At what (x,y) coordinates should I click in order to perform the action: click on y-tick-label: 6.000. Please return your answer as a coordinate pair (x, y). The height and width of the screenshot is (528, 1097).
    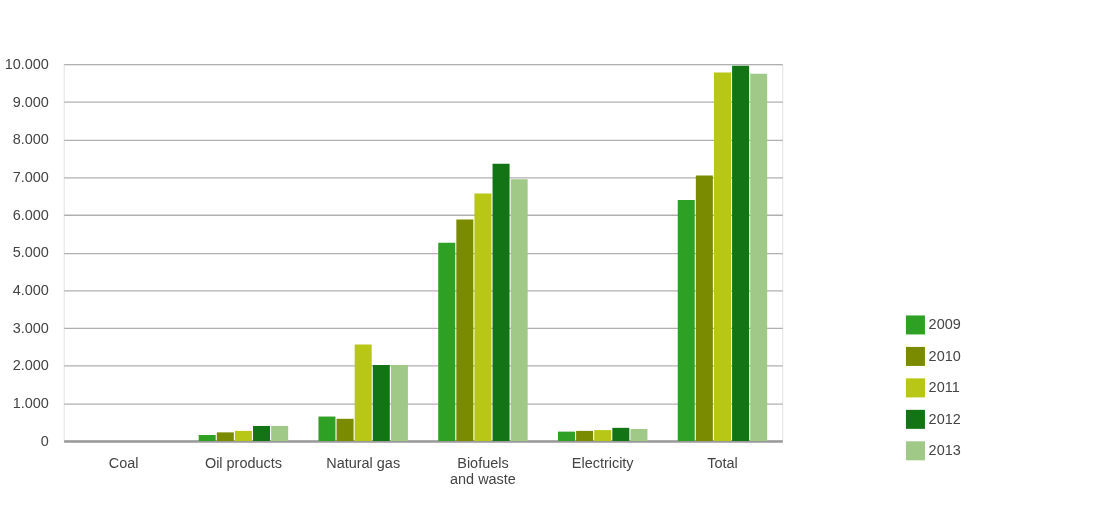
    Looking at the image, I should click on (30, 214).